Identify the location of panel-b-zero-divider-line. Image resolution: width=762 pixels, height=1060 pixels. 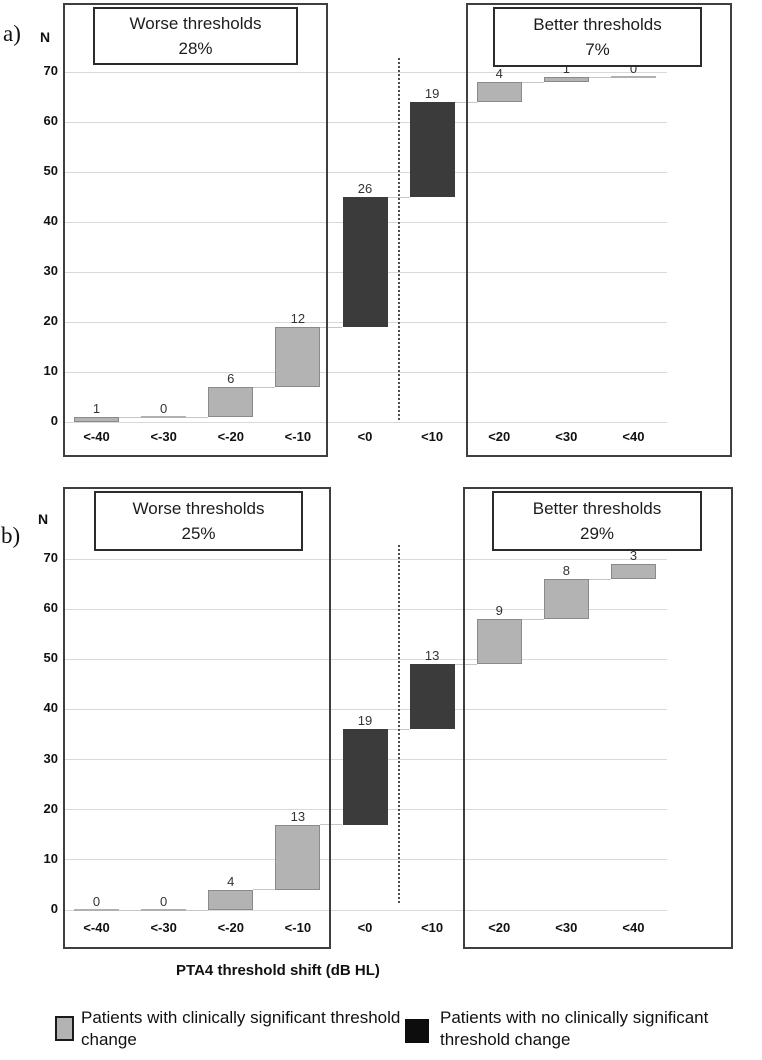
(399, 724).